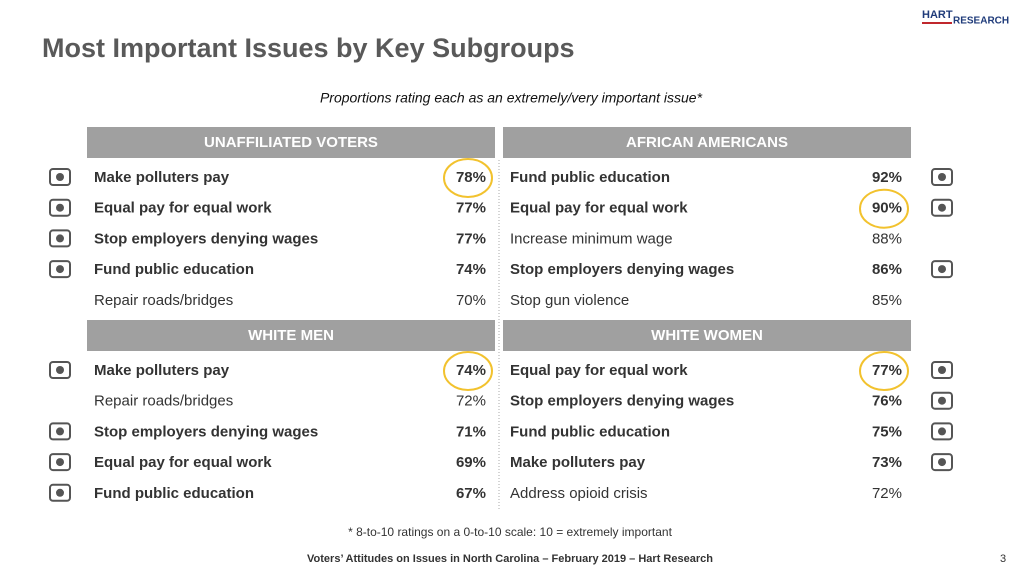 The width and height of the screenshot is (1024, 576). What do you see at coordinates (579, 493) in the screenshot?
I see `row-label: Address opioid crisis` at bounding box center [579, 493].